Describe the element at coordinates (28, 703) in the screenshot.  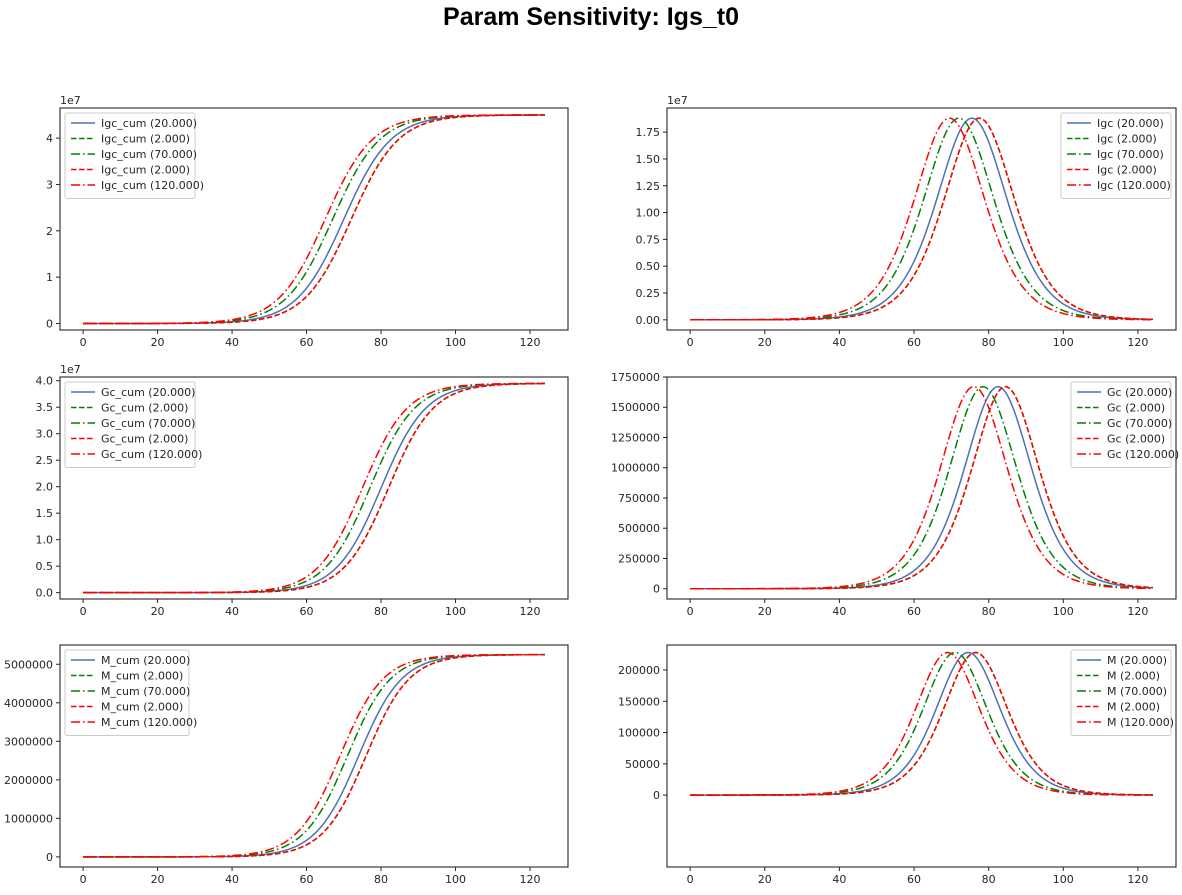
I see `y-tick-label: 4000000` at that location.